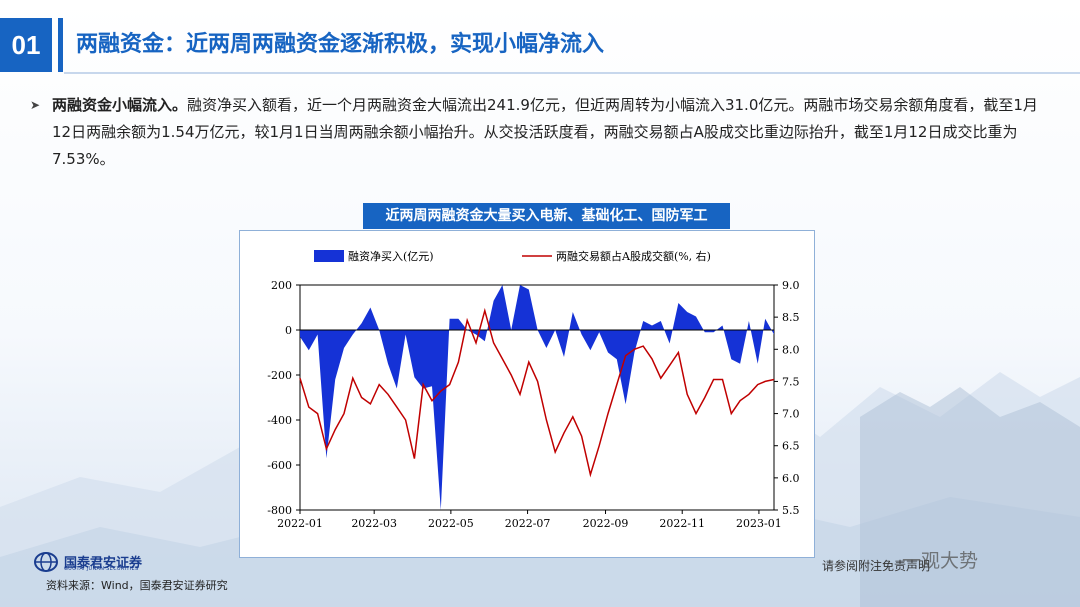 The width and height of the screenshot is (1080, 607). What do you see at coordinates (279, 375) in the screenshot?
I see `y-left-tick-label: -200` at bounding box center [279, 375].